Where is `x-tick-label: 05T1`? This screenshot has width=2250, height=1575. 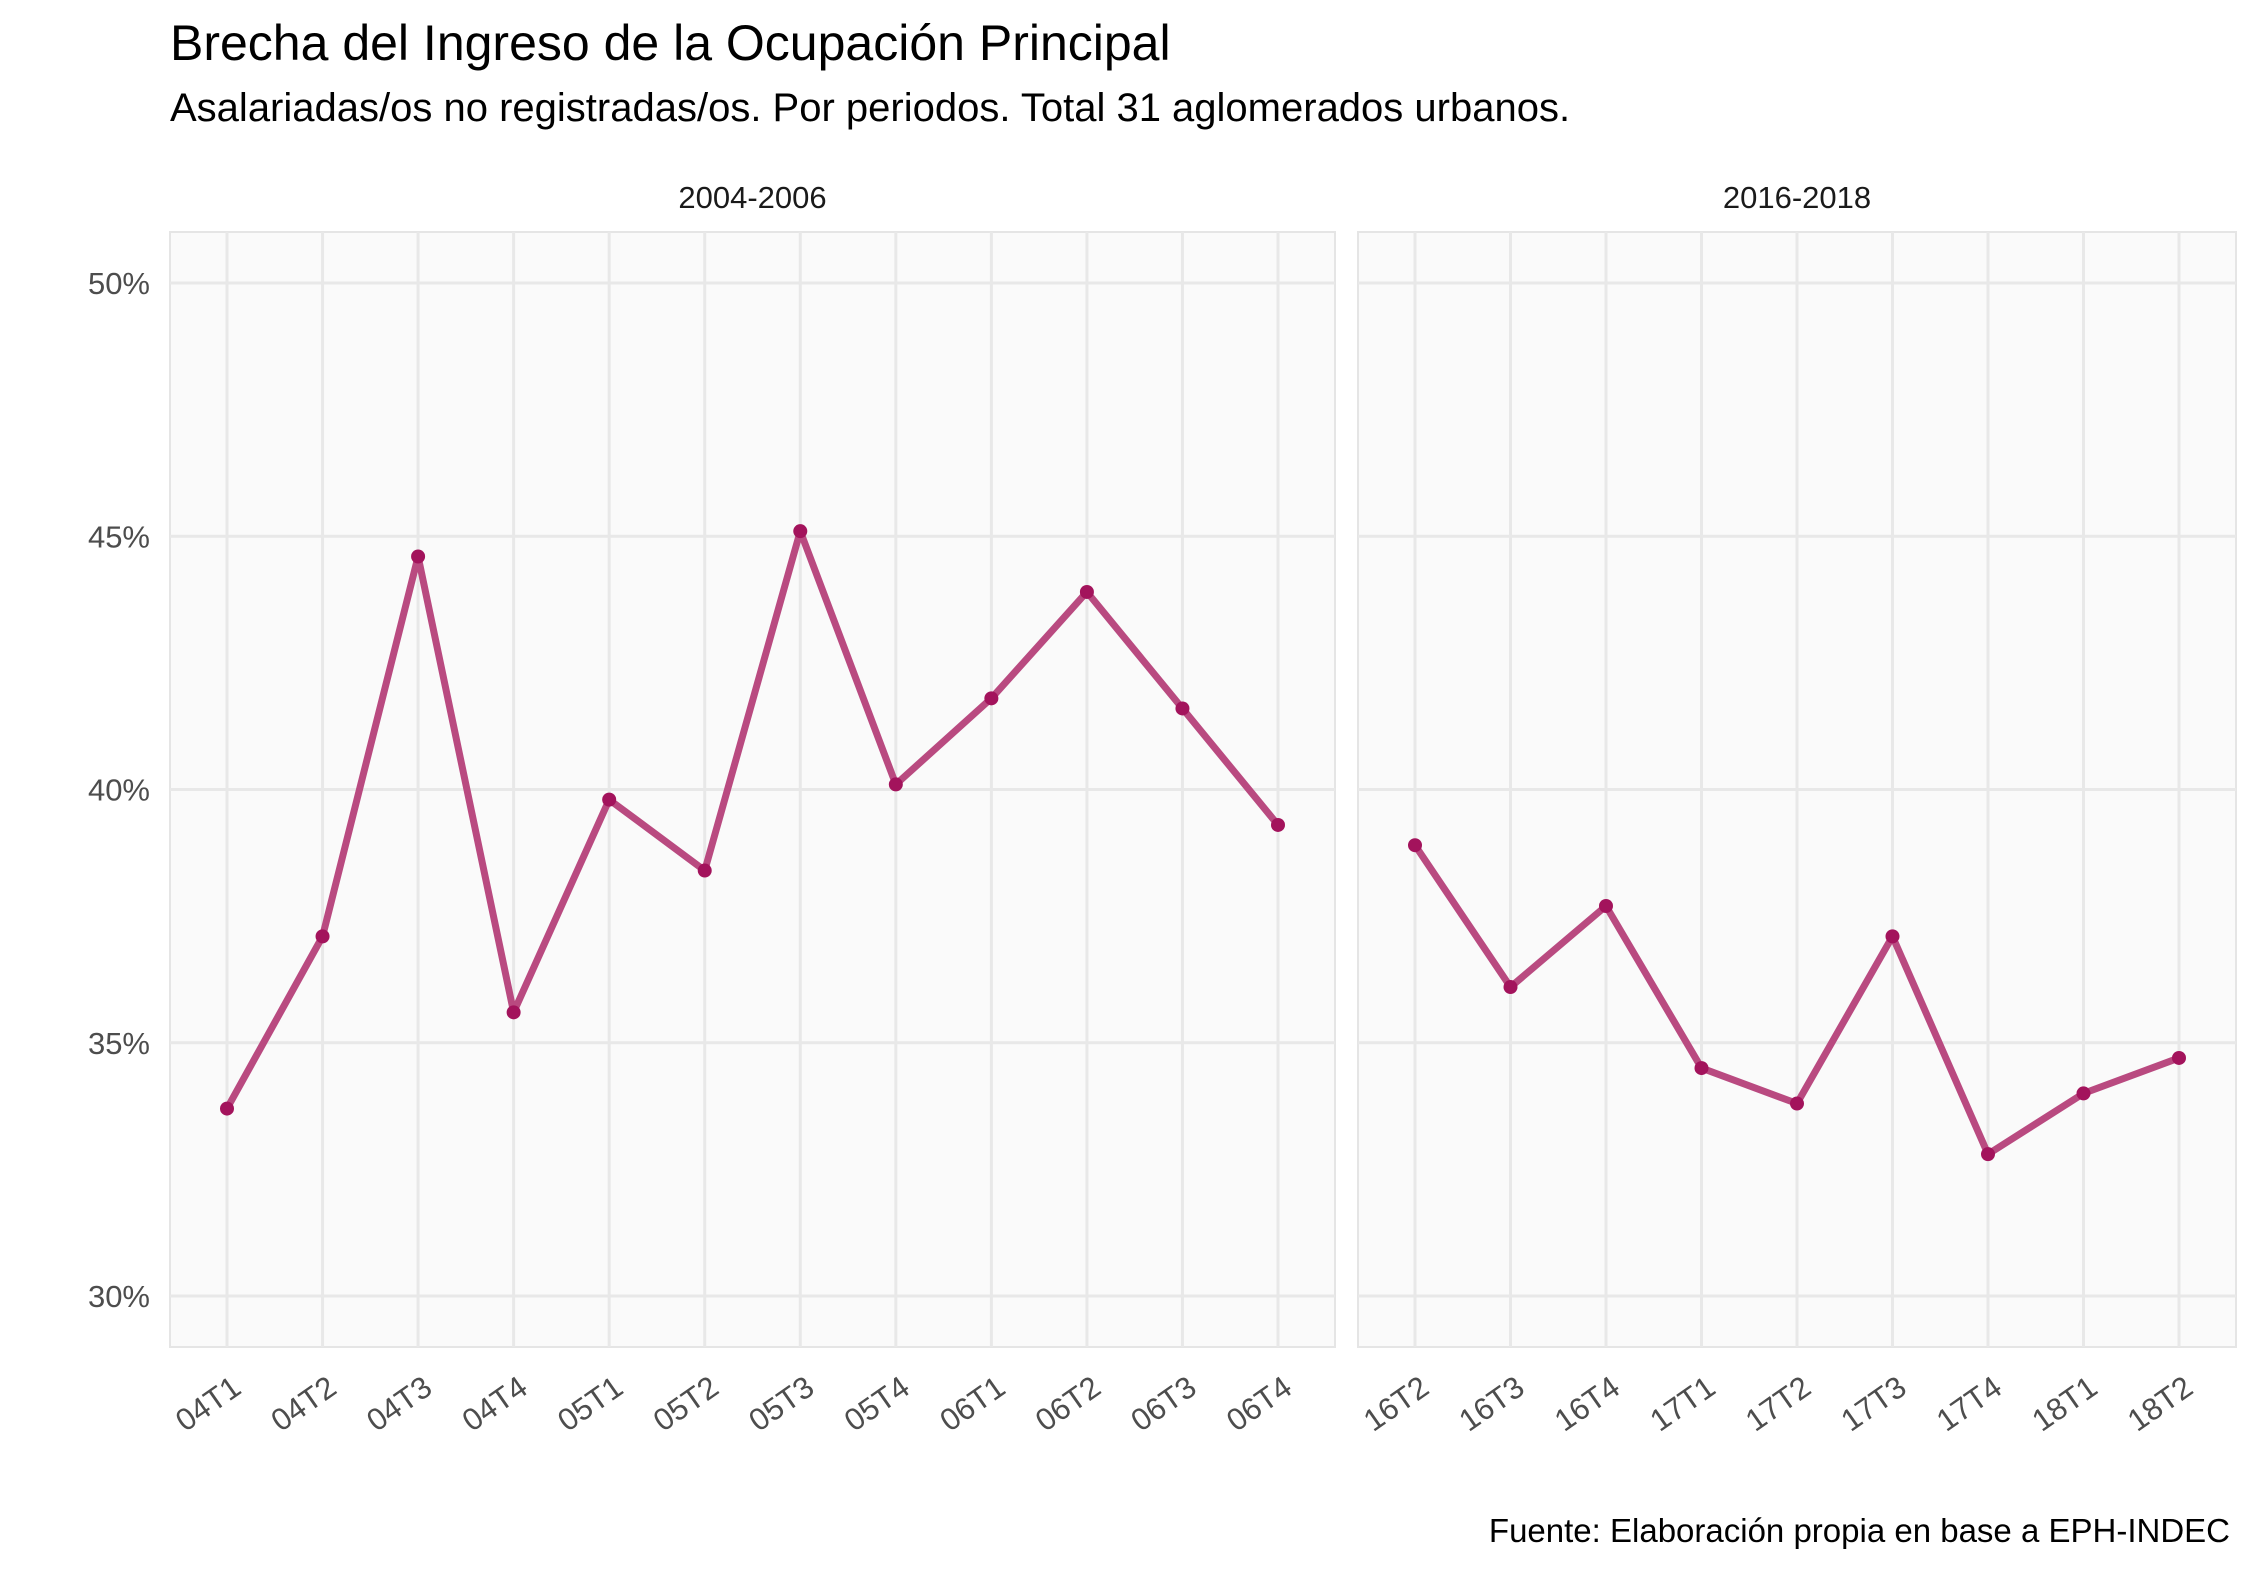
x-tick-label: 05T1 is located at coordinates (590, 1403).